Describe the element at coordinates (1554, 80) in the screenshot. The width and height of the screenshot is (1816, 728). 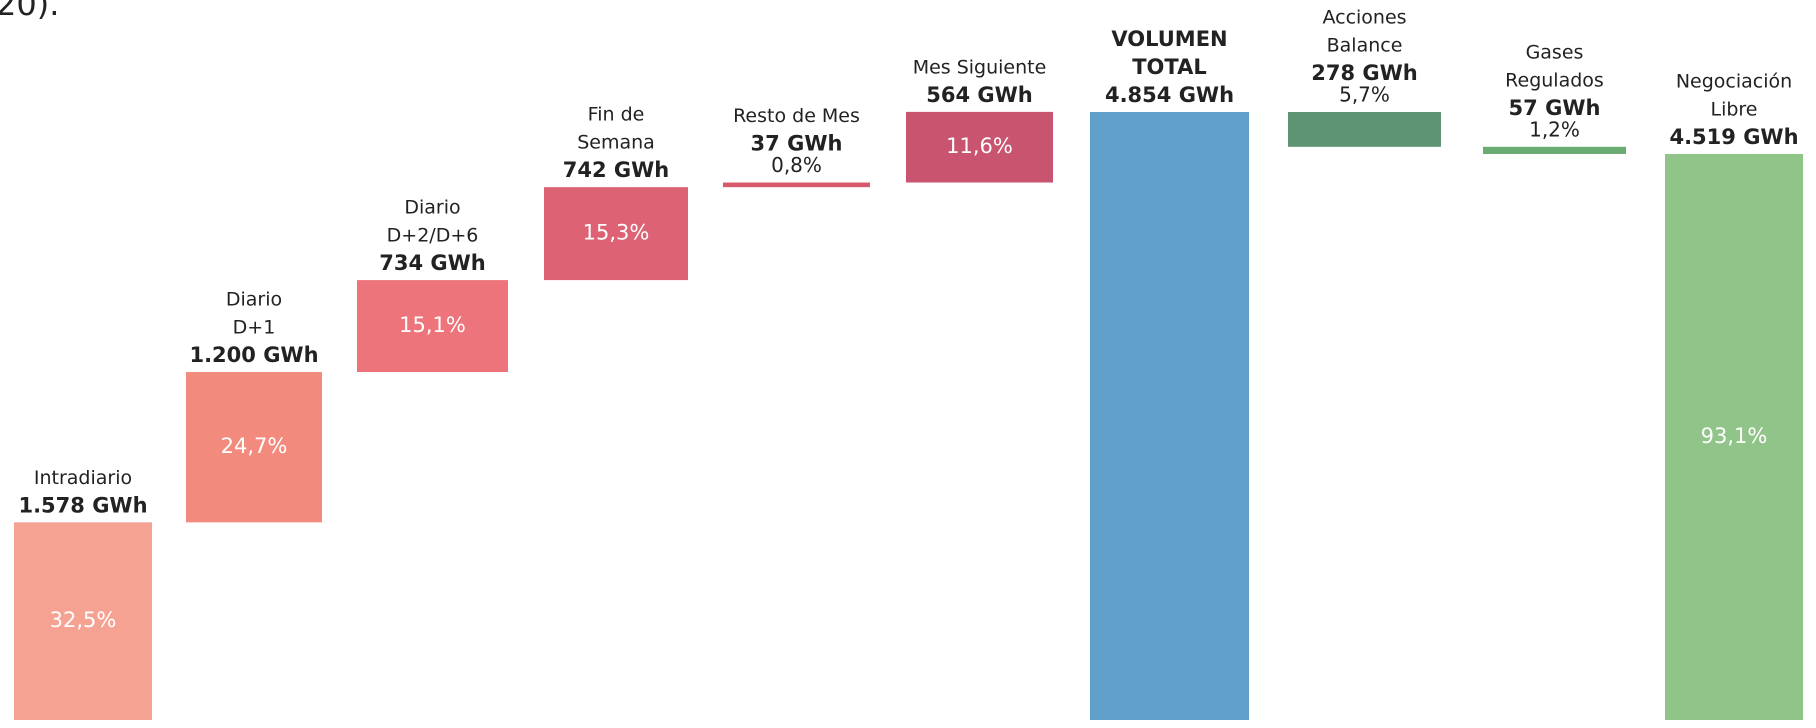
I see `category-label: Regulados` at that location.